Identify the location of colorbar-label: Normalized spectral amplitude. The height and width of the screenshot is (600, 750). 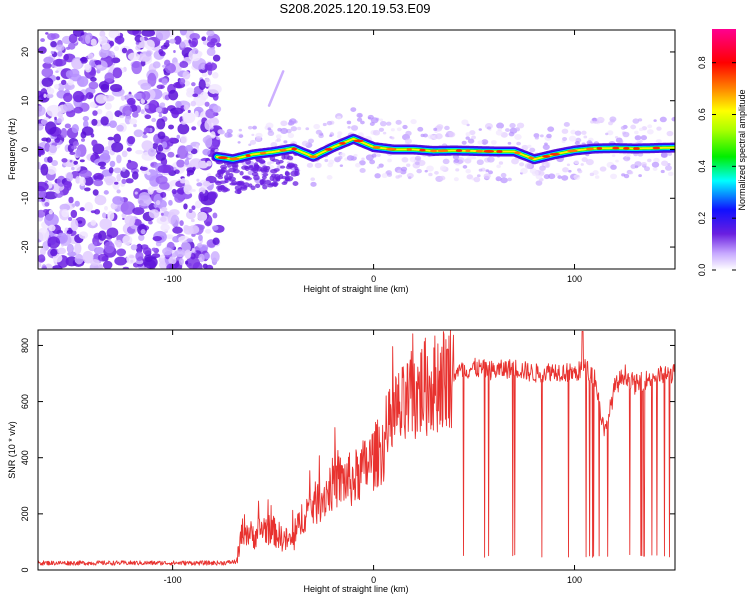
(742, 149).